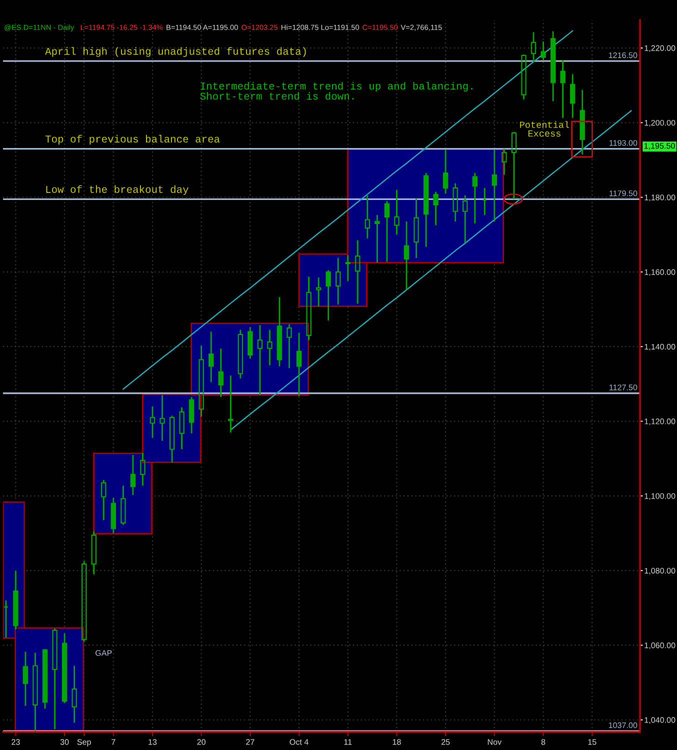 The width and height of the screenshot is (677, 750). Describe the element at coordinates (152, 742) in the screenshot. I see `x-tick-label: 13` at that location.